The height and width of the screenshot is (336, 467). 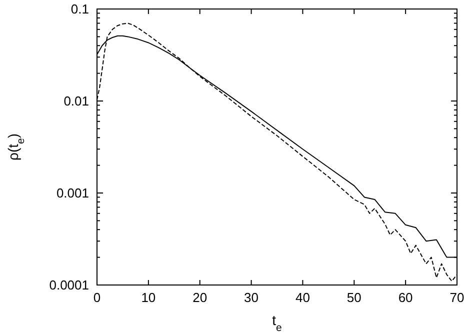 What do you see at coordinates (148, 297) in the screenshot?
I see `x-tick-label: 10` at bounding box center [148, 297].